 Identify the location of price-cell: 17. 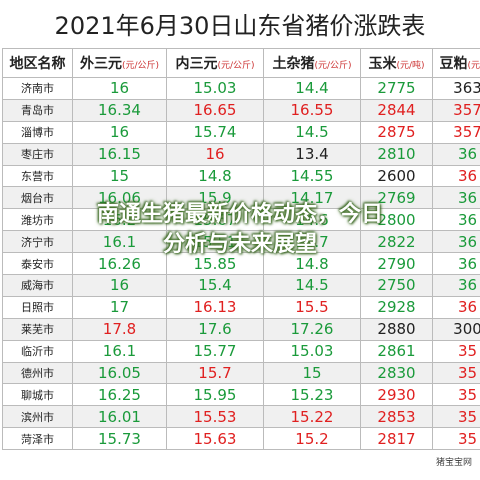
(119, 307).